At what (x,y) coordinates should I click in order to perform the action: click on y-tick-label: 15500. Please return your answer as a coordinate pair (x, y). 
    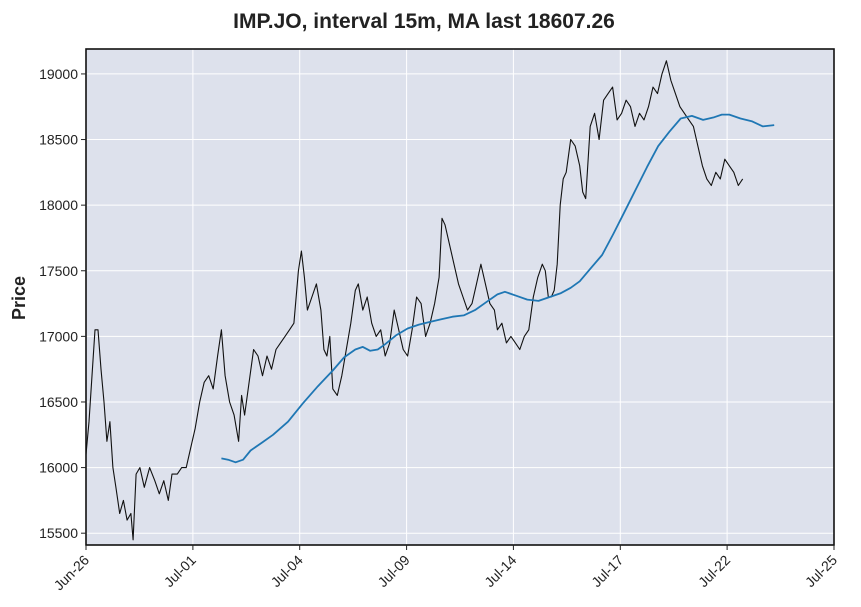
    Looking at the image, I should click on (58, 533).